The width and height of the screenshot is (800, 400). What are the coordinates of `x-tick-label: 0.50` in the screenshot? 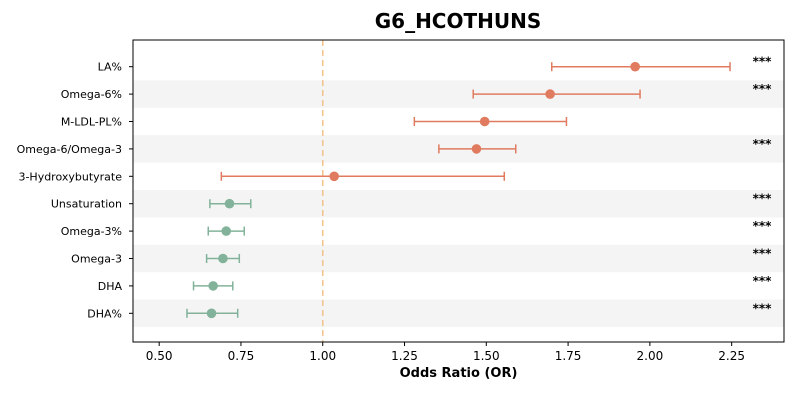 It's located at (159, 356).